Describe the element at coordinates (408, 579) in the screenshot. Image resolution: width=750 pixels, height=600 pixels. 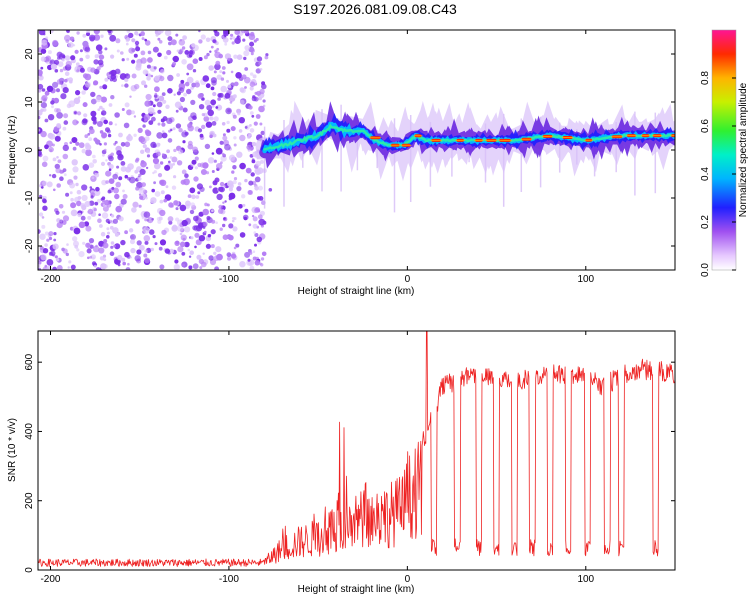
I see `snr-xtick-label: 0` at that location.